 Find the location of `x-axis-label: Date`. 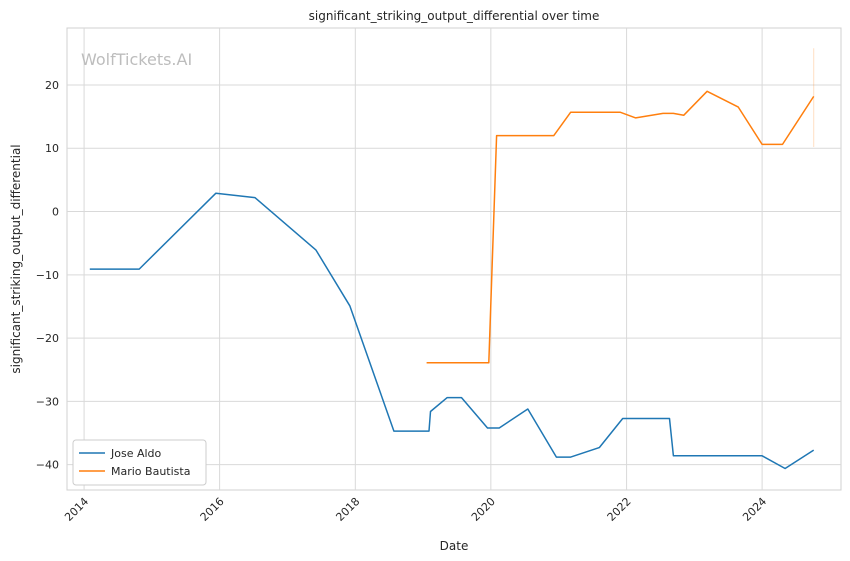

x-axis-label: Date is located at coordinates (454, 546).